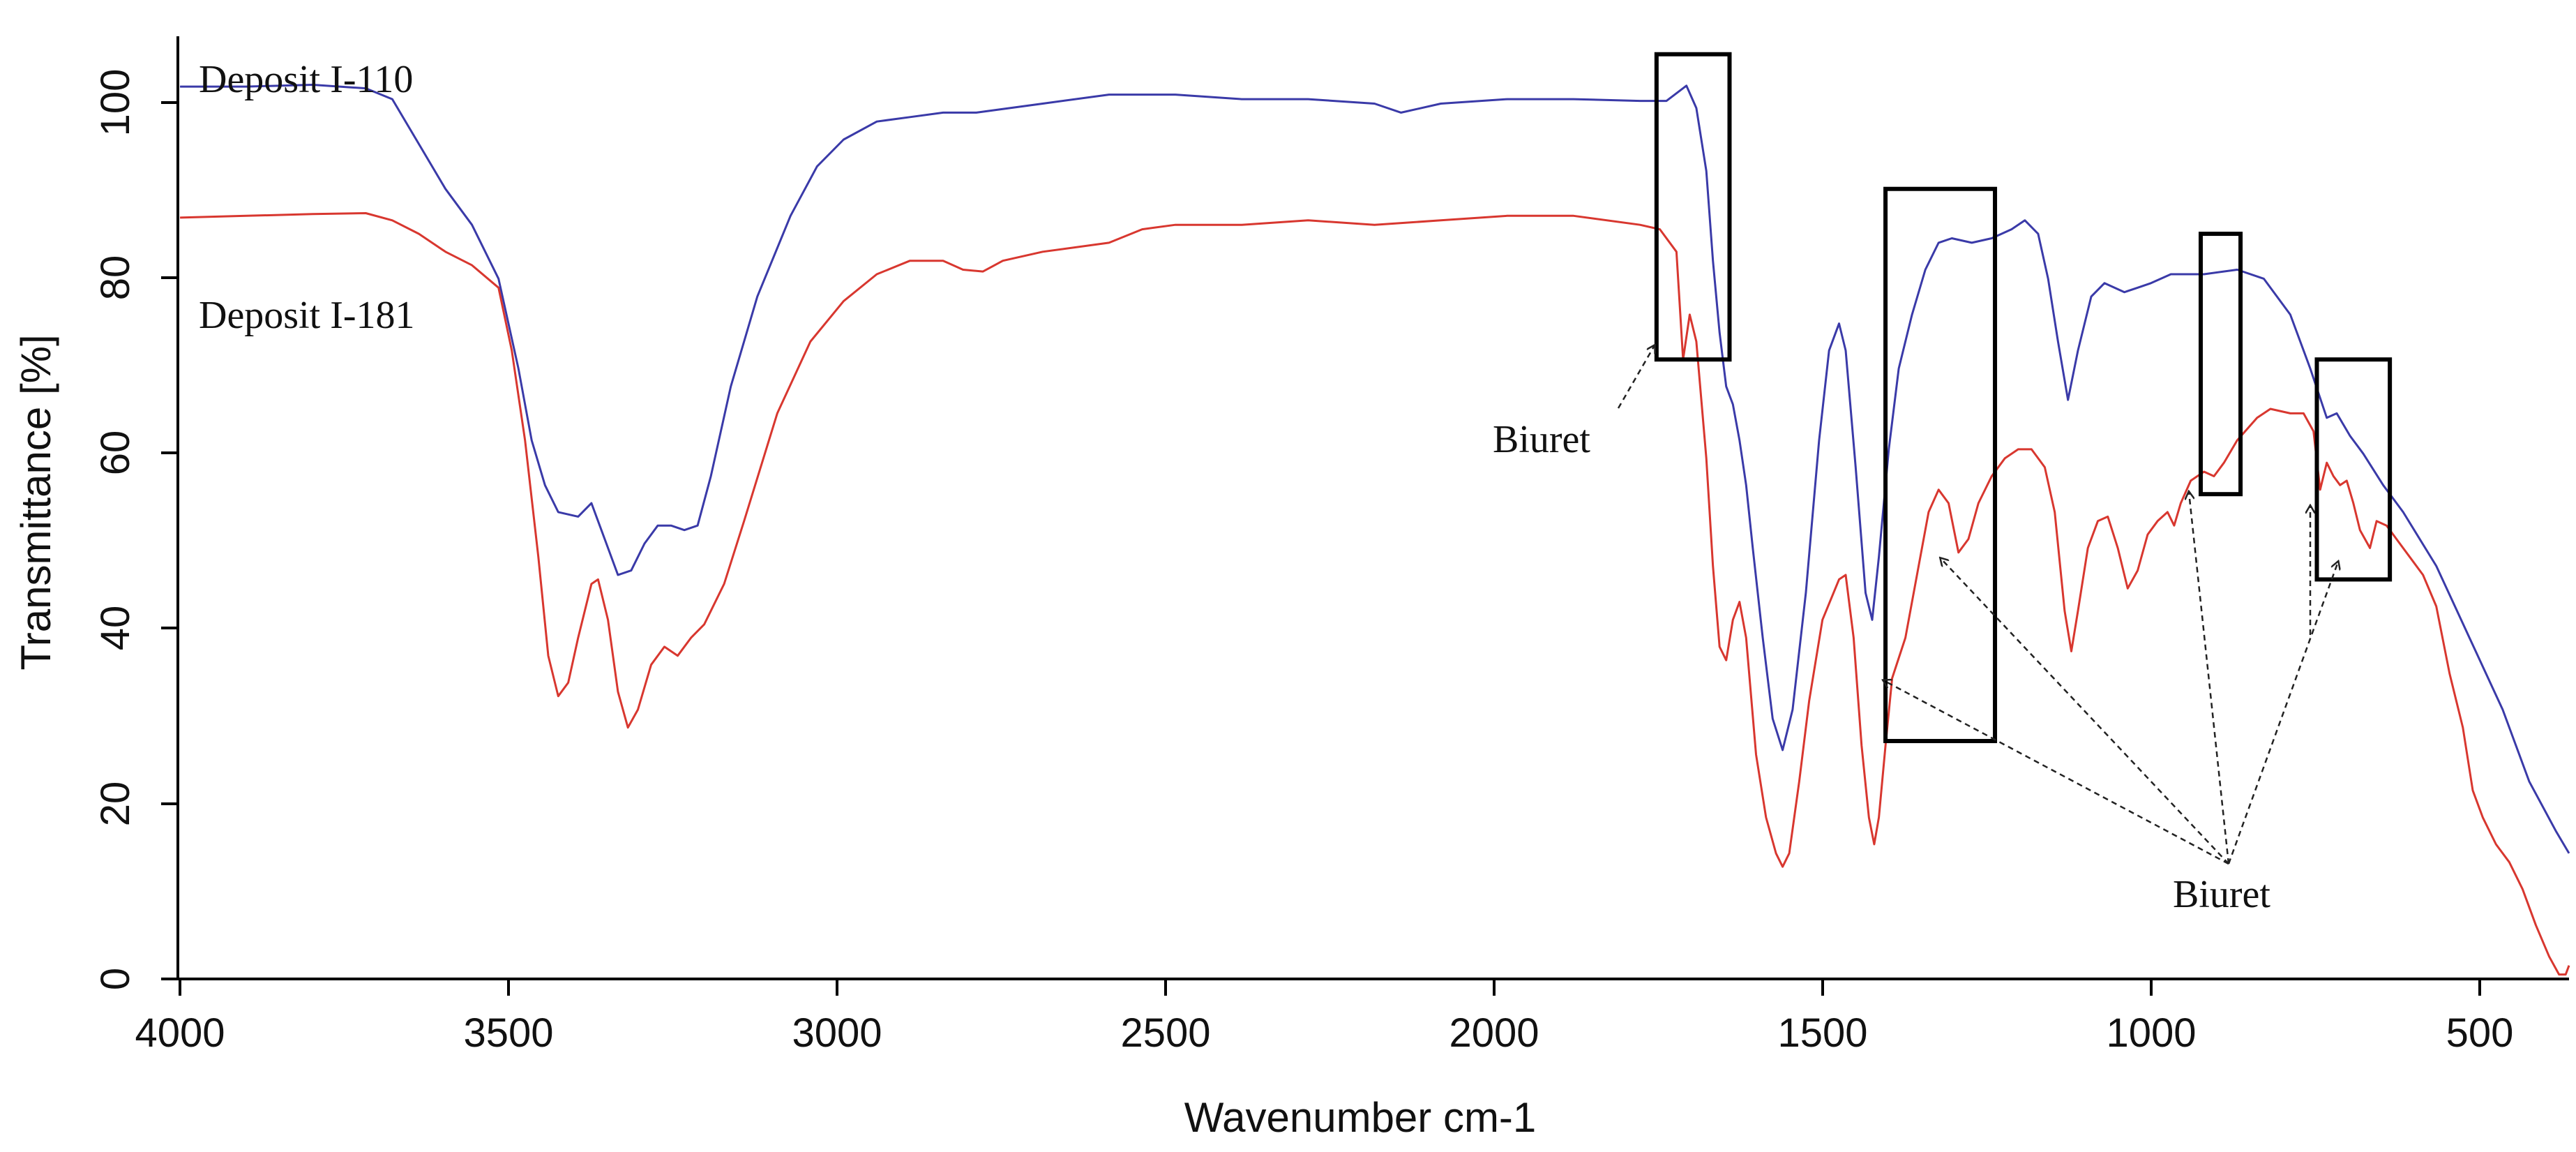  Describe the element at coordinates (115, 979) in the screenshot. I see `y-tick-label-0: 0` at that location.